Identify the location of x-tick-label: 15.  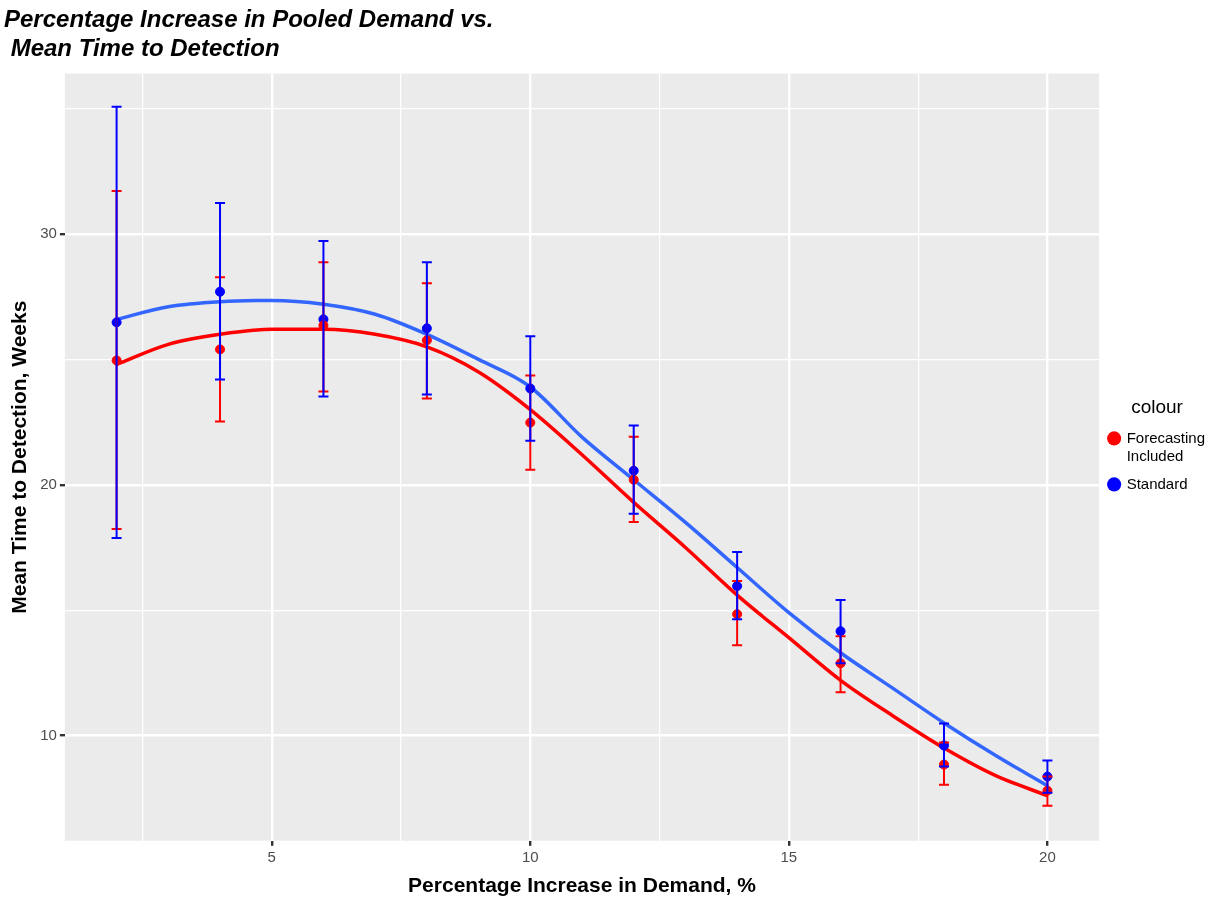
(789, 856).